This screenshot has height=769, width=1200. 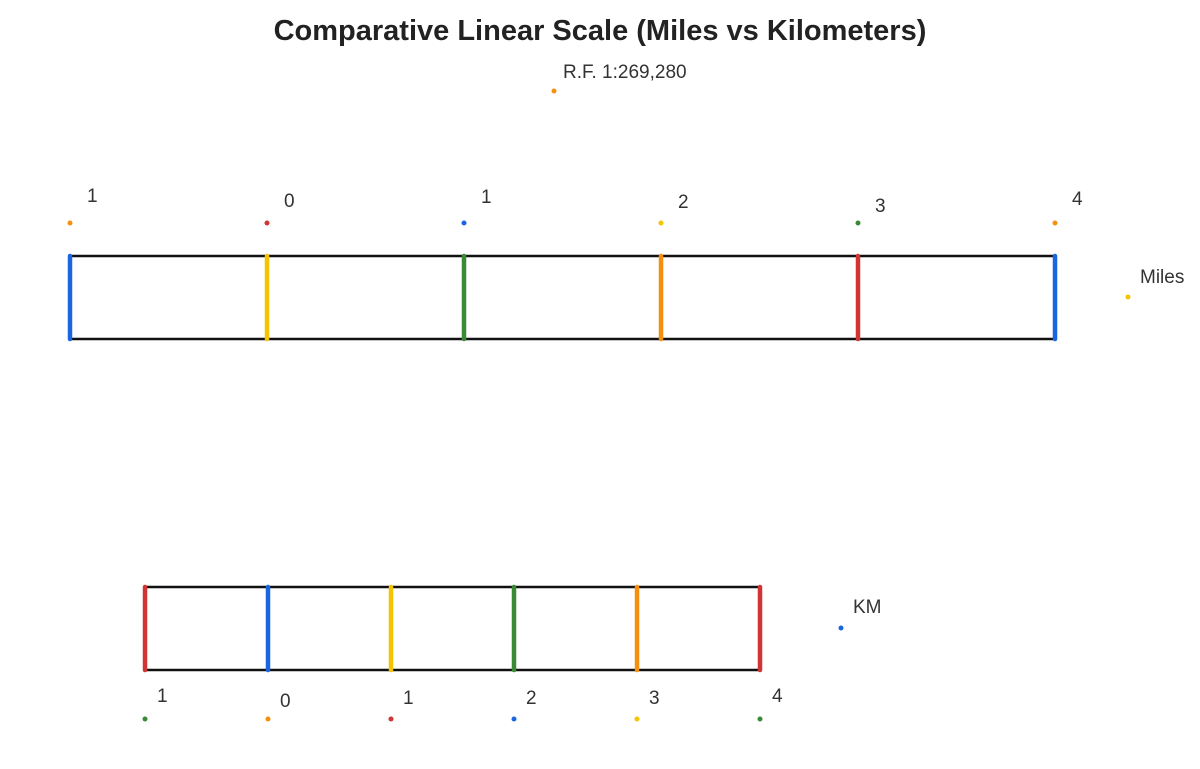 I want to click on miles-scale-unit-dot, so click(x=1128, y=297).